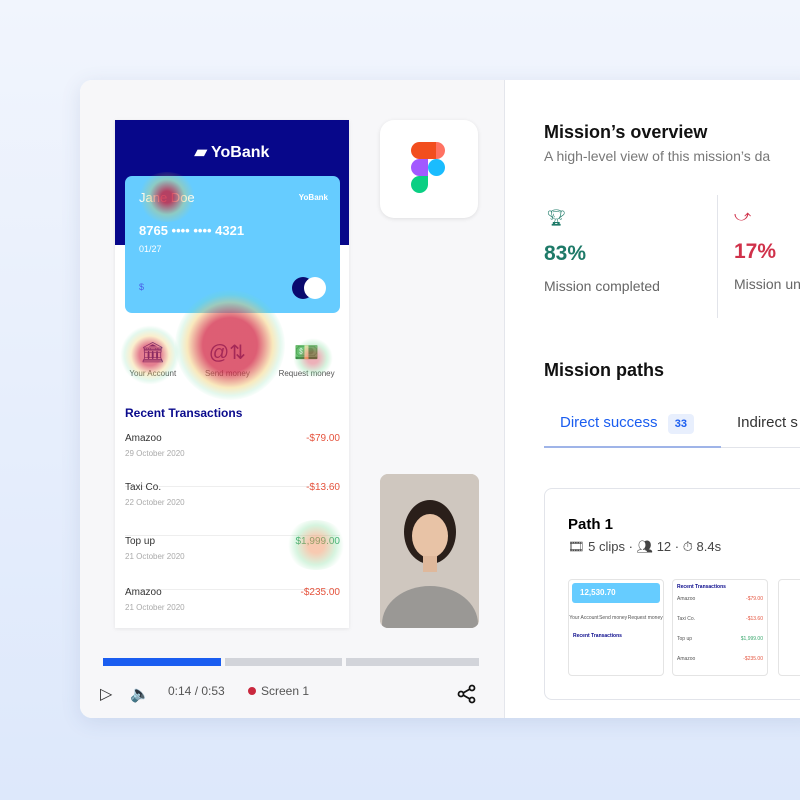  What do you see at coordinates (192, 230) in the screenshot?
I see `card-number: 8765 •••• •••• 4321` at bounding box center [192, 230].